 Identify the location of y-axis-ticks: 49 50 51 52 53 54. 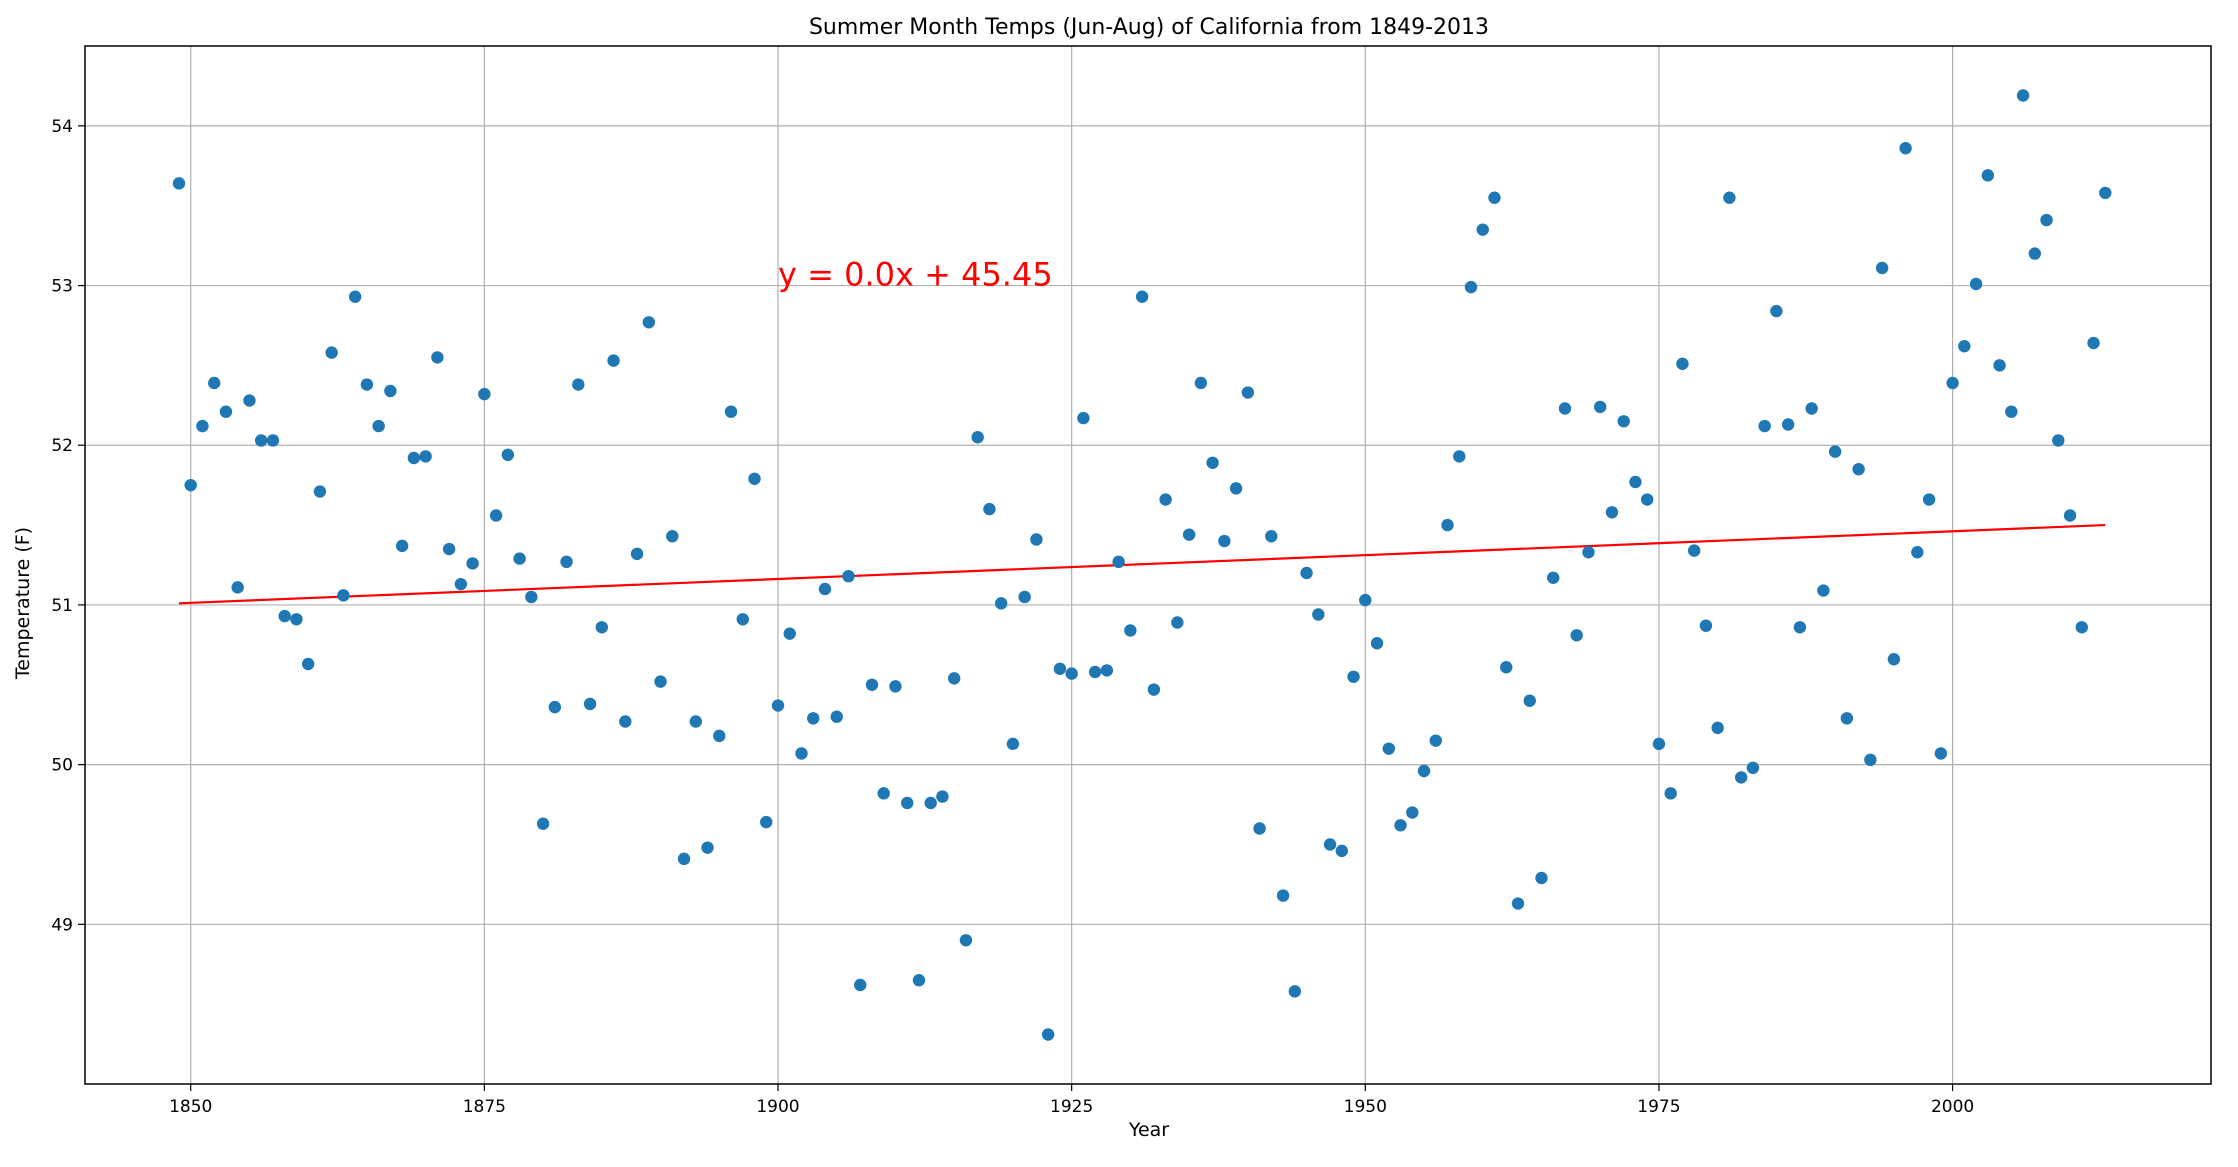
(68, 526).